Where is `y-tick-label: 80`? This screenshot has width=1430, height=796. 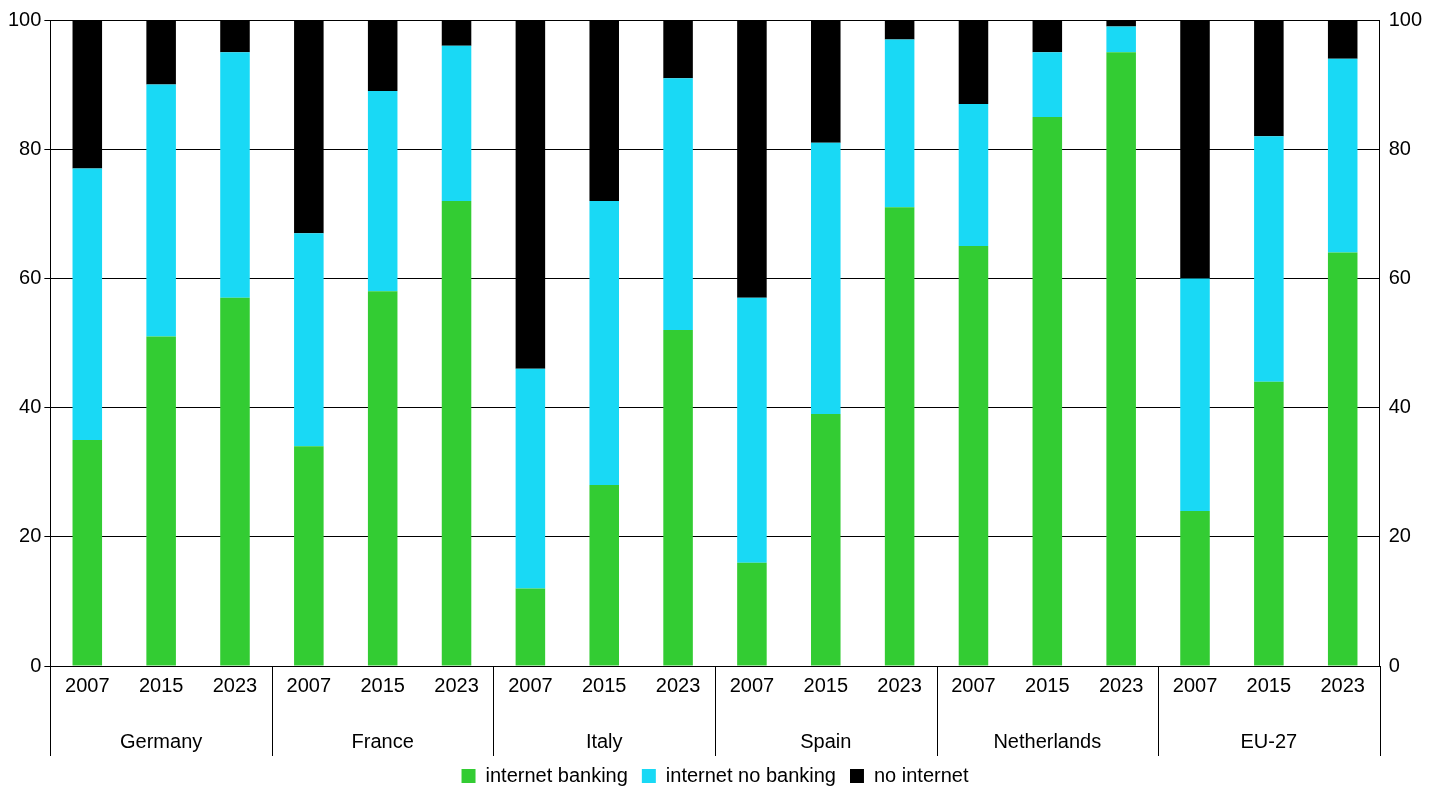 y-tick-label: 80 is located at coordinates (30, 147).